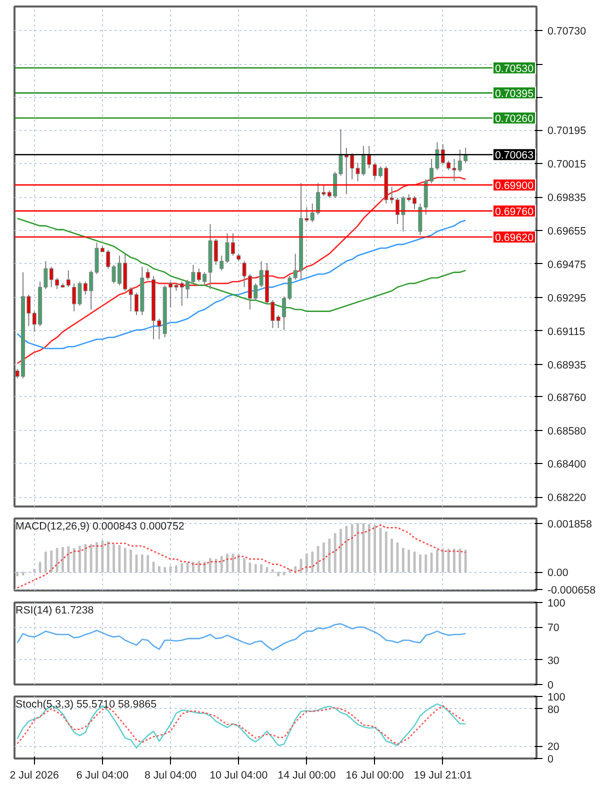 Image resolution: width=600 pixels, height=803 pixels. Describe the element at coordinates (102, 776) in the screenshot. I see `x-tick-label: 6 Jul 04:00` at that location.